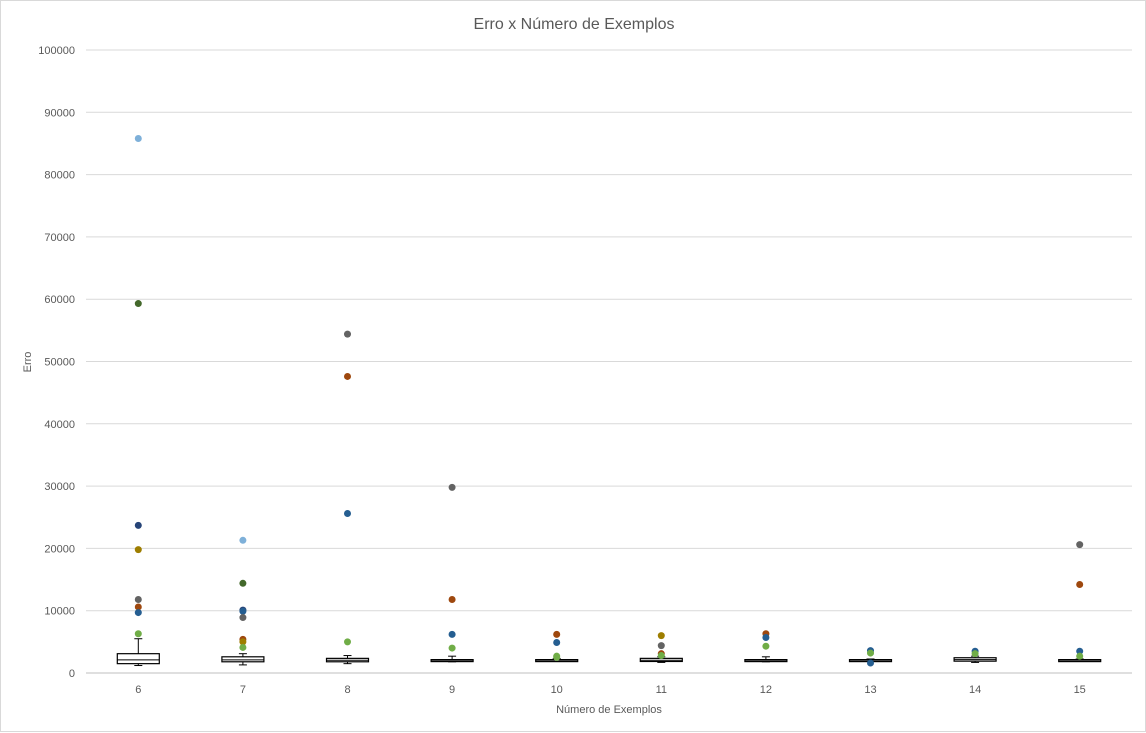 The width and height of the screenshot is (1146, 733). Describe the element at coordinates (661, 690) in the screenshot. I see `x-tick-label: 11` at that location.